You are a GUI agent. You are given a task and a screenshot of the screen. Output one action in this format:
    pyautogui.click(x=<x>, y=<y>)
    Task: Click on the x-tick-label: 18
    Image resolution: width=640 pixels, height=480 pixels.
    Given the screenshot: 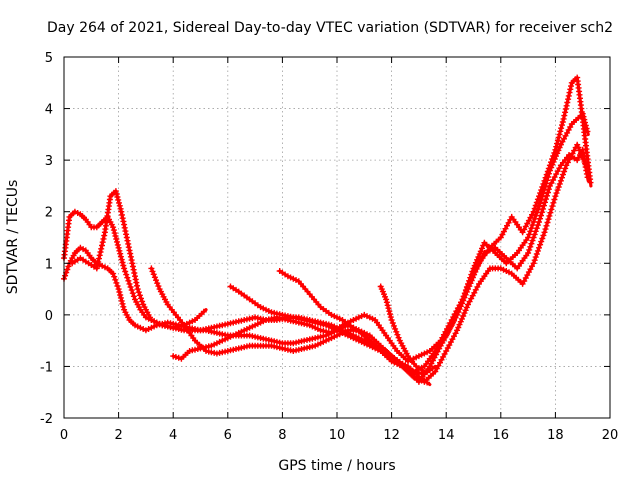 What is the action you would take?
    pyautogui.click(x=555, y=435)
    